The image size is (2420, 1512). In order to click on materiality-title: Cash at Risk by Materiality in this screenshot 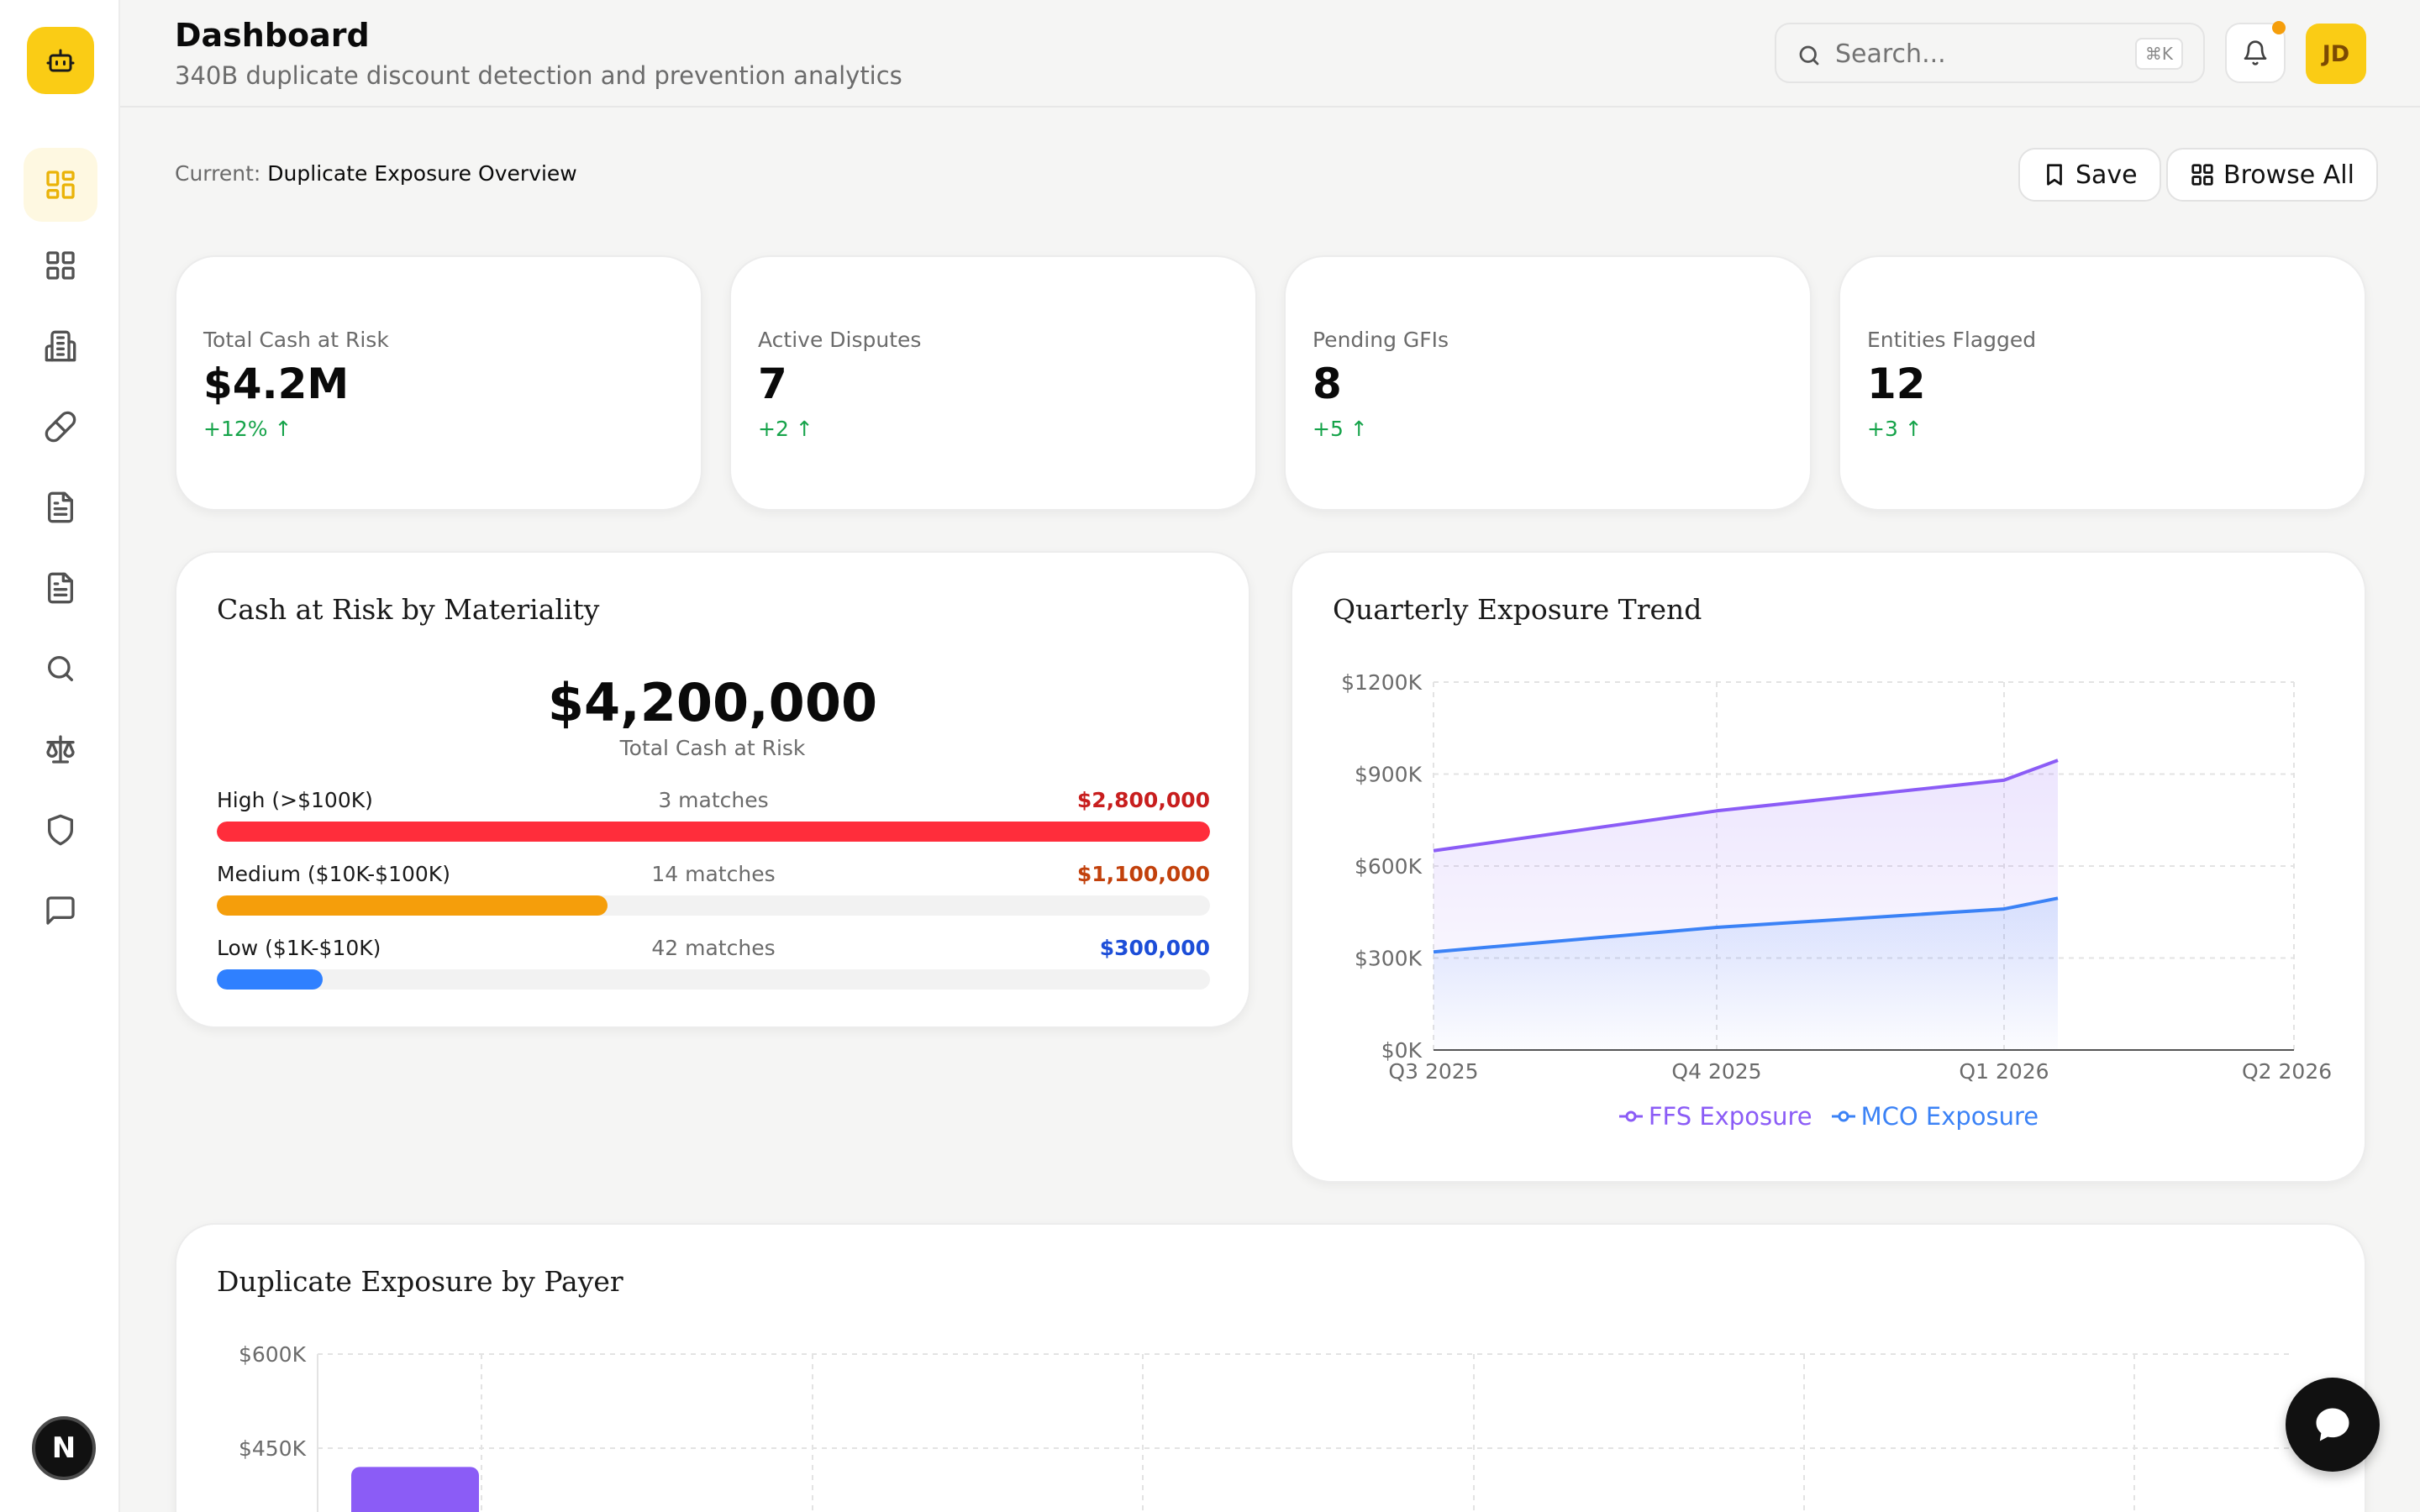, I will do `click(408, 609)`.